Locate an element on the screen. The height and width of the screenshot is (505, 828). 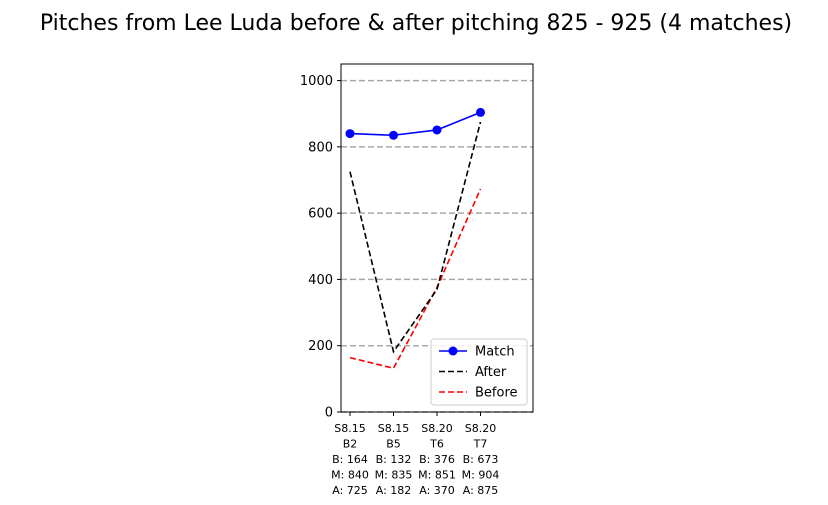
x-tick-label-line: M: 904 is located at coordinates (481, 475).